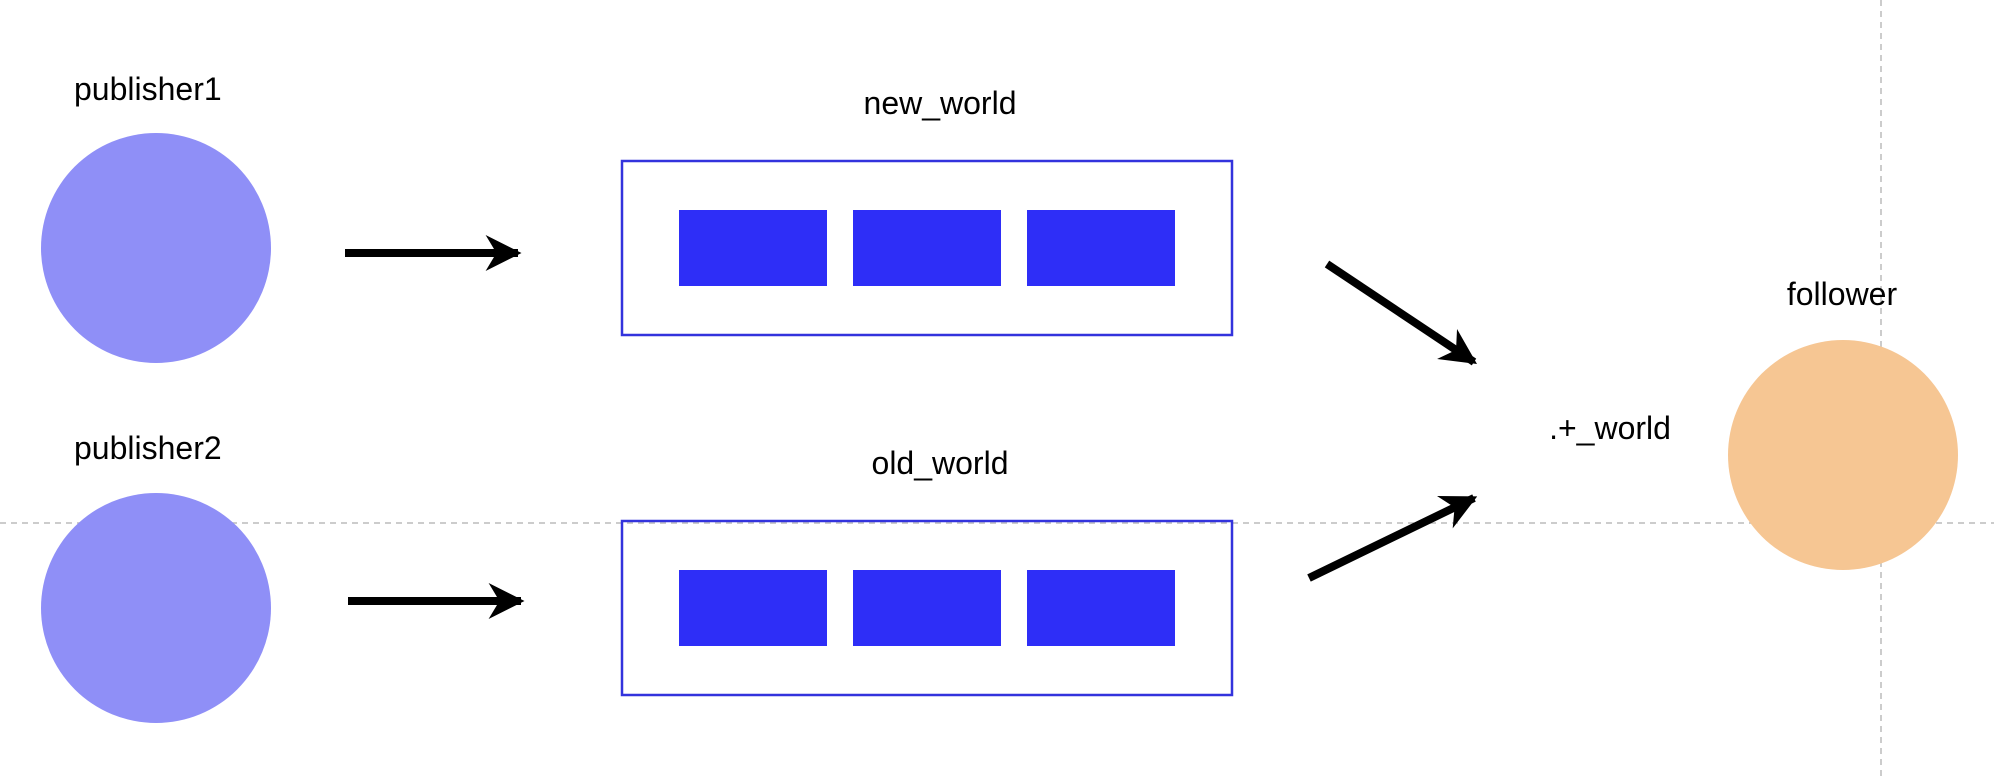 This screenshot has width=1994, height=778. I want to click on publisher2-circle, so click(156, 608).